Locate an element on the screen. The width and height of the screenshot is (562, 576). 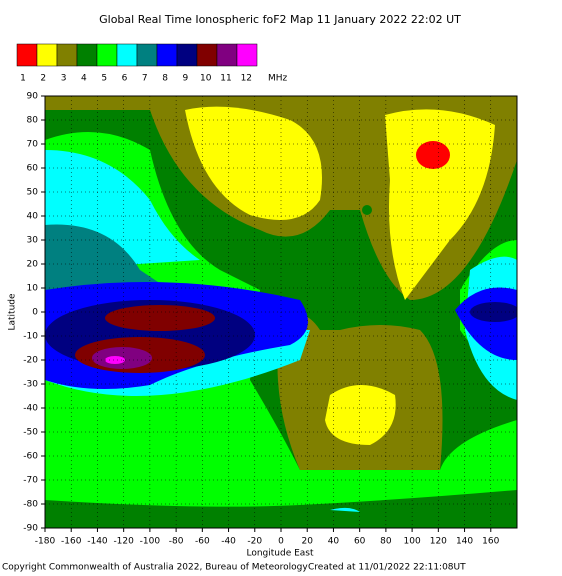
y-tick-label: 20 is located at coordinates (33, 265).